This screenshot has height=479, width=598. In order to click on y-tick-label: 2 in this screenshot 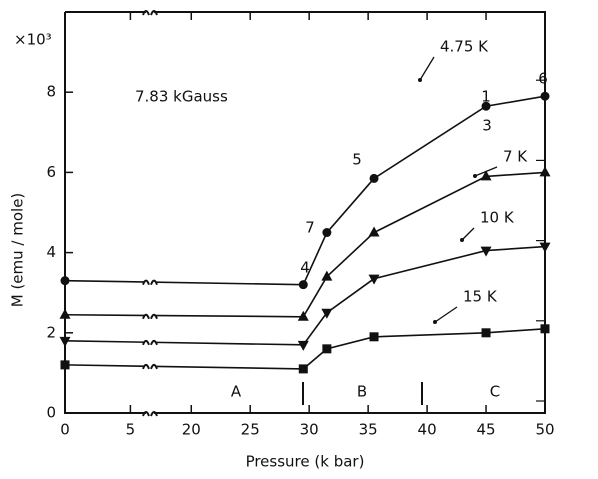, I will do `click(51, 332)`.